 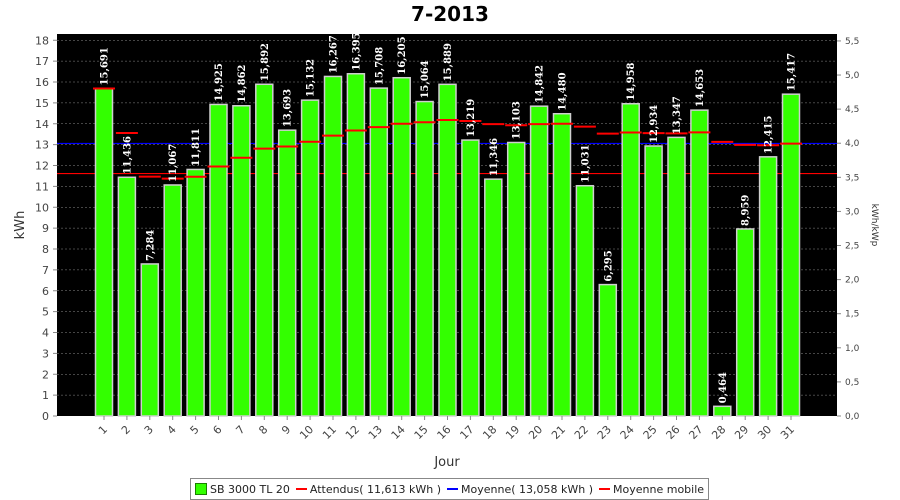 I want to click on legend-label-moving-average: Moyenne mobile, so click(x=659, y=489).